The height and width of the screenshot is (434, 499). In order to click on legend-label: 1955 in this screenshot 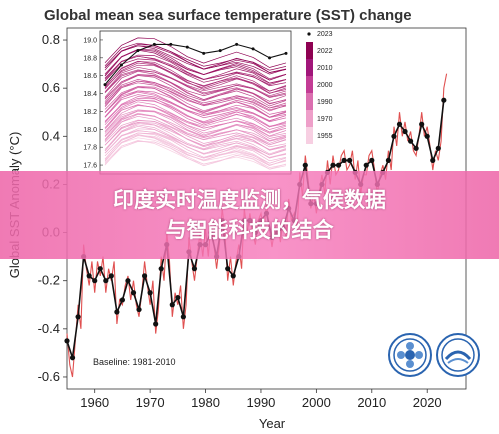, I will do `click(325, 136)`.